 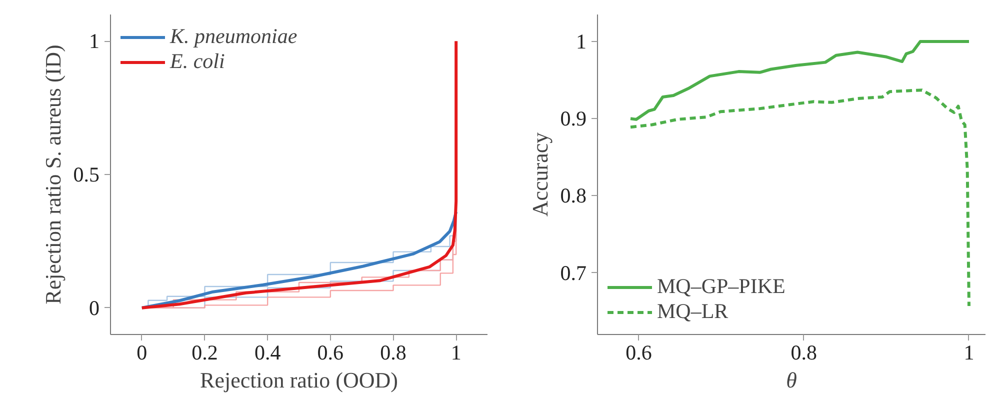 What do you see at coordinates (539, 174) in the screenshot?
I see `y-axis-title: Accuracy` at bounding box center [539, 174].